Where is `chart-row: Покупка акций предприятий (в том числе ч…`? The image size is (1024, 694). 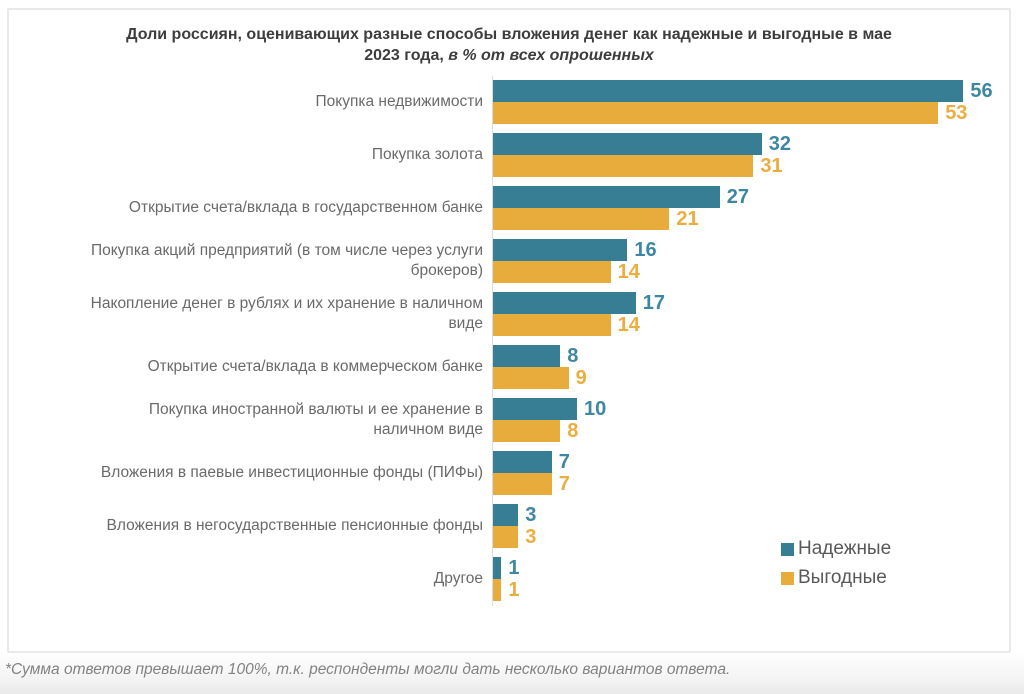 chart-row: Покупка акций предприятий (в том числе ч… is located at coordinates (509, 261).